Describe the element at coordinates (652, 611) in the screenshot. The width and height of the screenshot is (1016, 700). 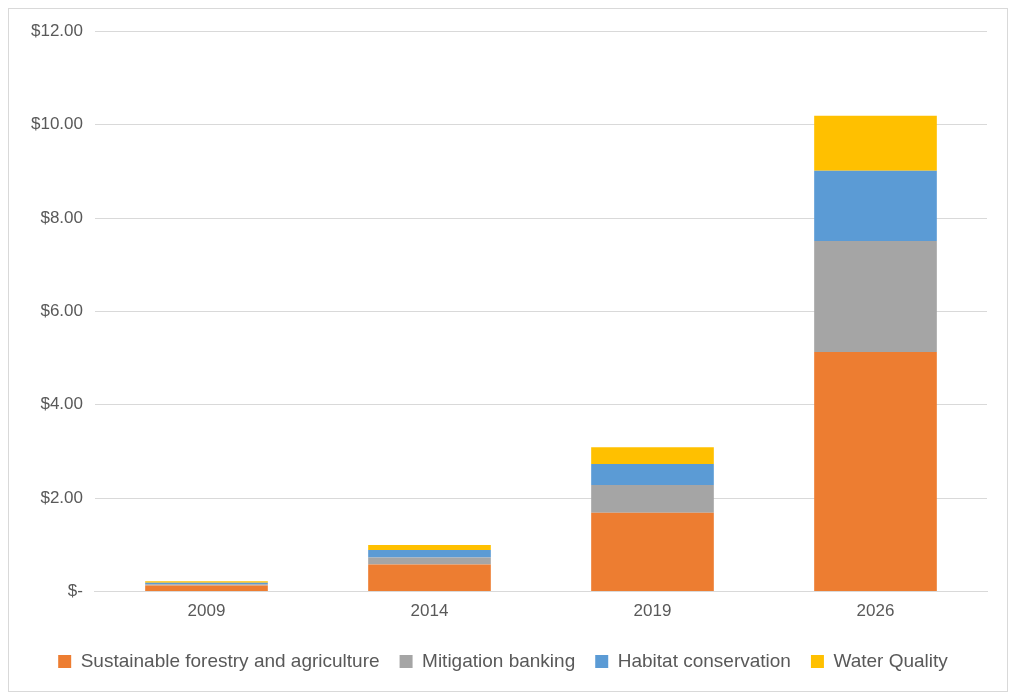
I see `x-tick-label: 2019` at that location.